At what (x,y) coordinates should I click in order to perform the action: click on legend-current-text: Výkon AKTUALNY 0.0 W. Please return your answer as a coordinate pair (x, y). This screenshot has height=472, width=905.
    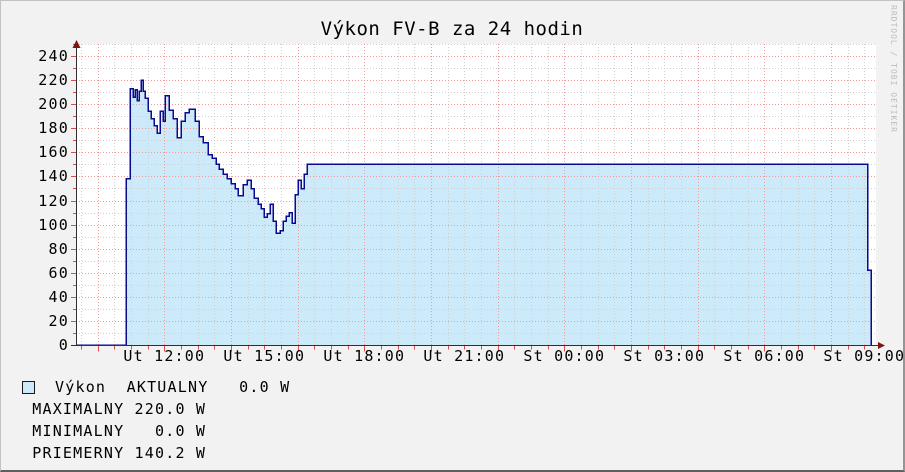
    Looking at the image, I should click on (173, 387).